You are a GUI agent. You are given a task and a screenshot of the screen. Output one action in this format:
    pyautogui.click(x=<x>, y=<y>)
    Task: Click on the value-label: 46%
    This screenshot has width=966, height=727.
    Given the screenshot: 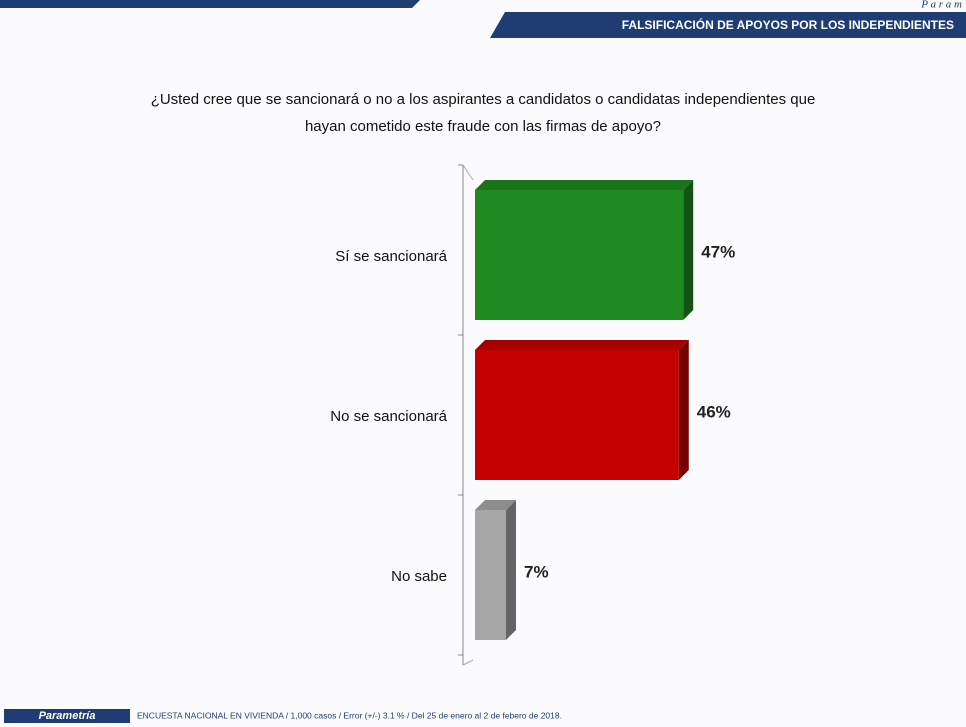 What is the action you would take?
    pyautogui.click(x=714, y=411)
    